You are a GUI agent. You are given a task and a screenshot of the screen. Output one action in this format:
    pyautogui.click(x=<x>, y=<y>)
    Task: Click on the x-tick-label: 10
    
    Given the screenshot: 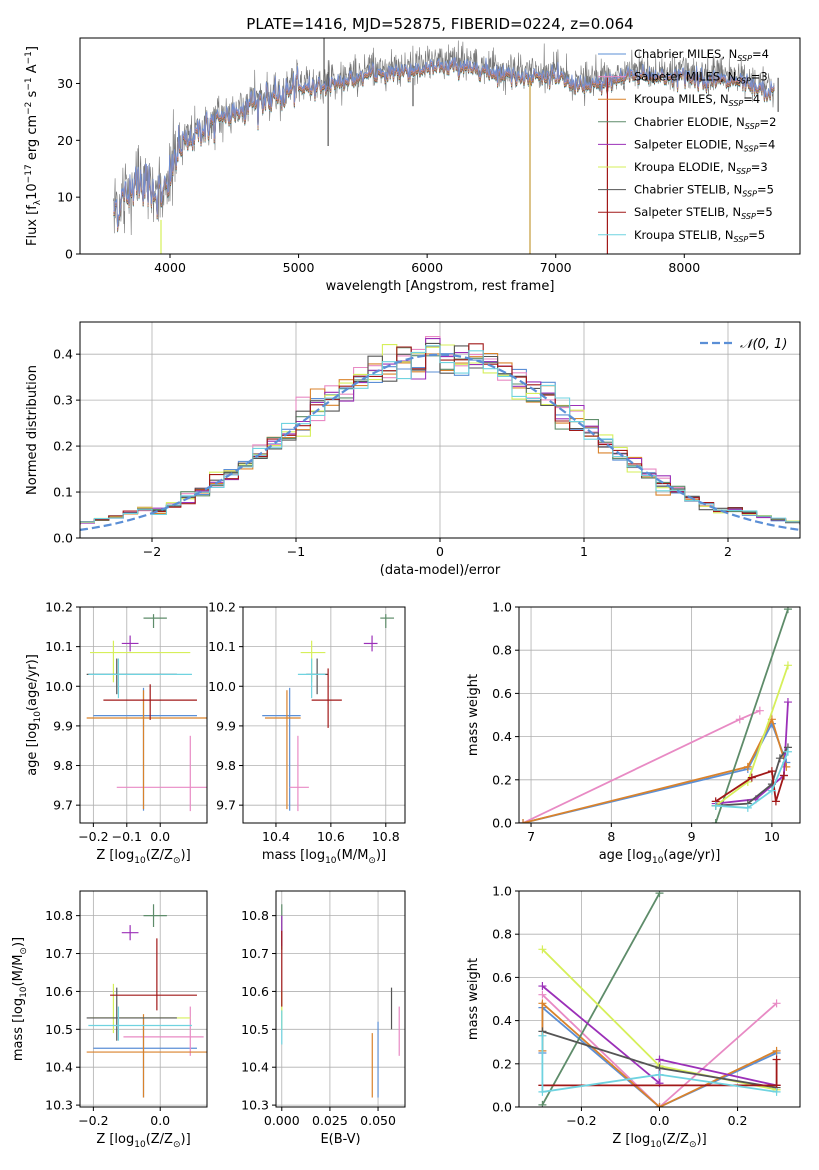 What is the action you would take?
    pyautogui.click(x=772, y=836)
    